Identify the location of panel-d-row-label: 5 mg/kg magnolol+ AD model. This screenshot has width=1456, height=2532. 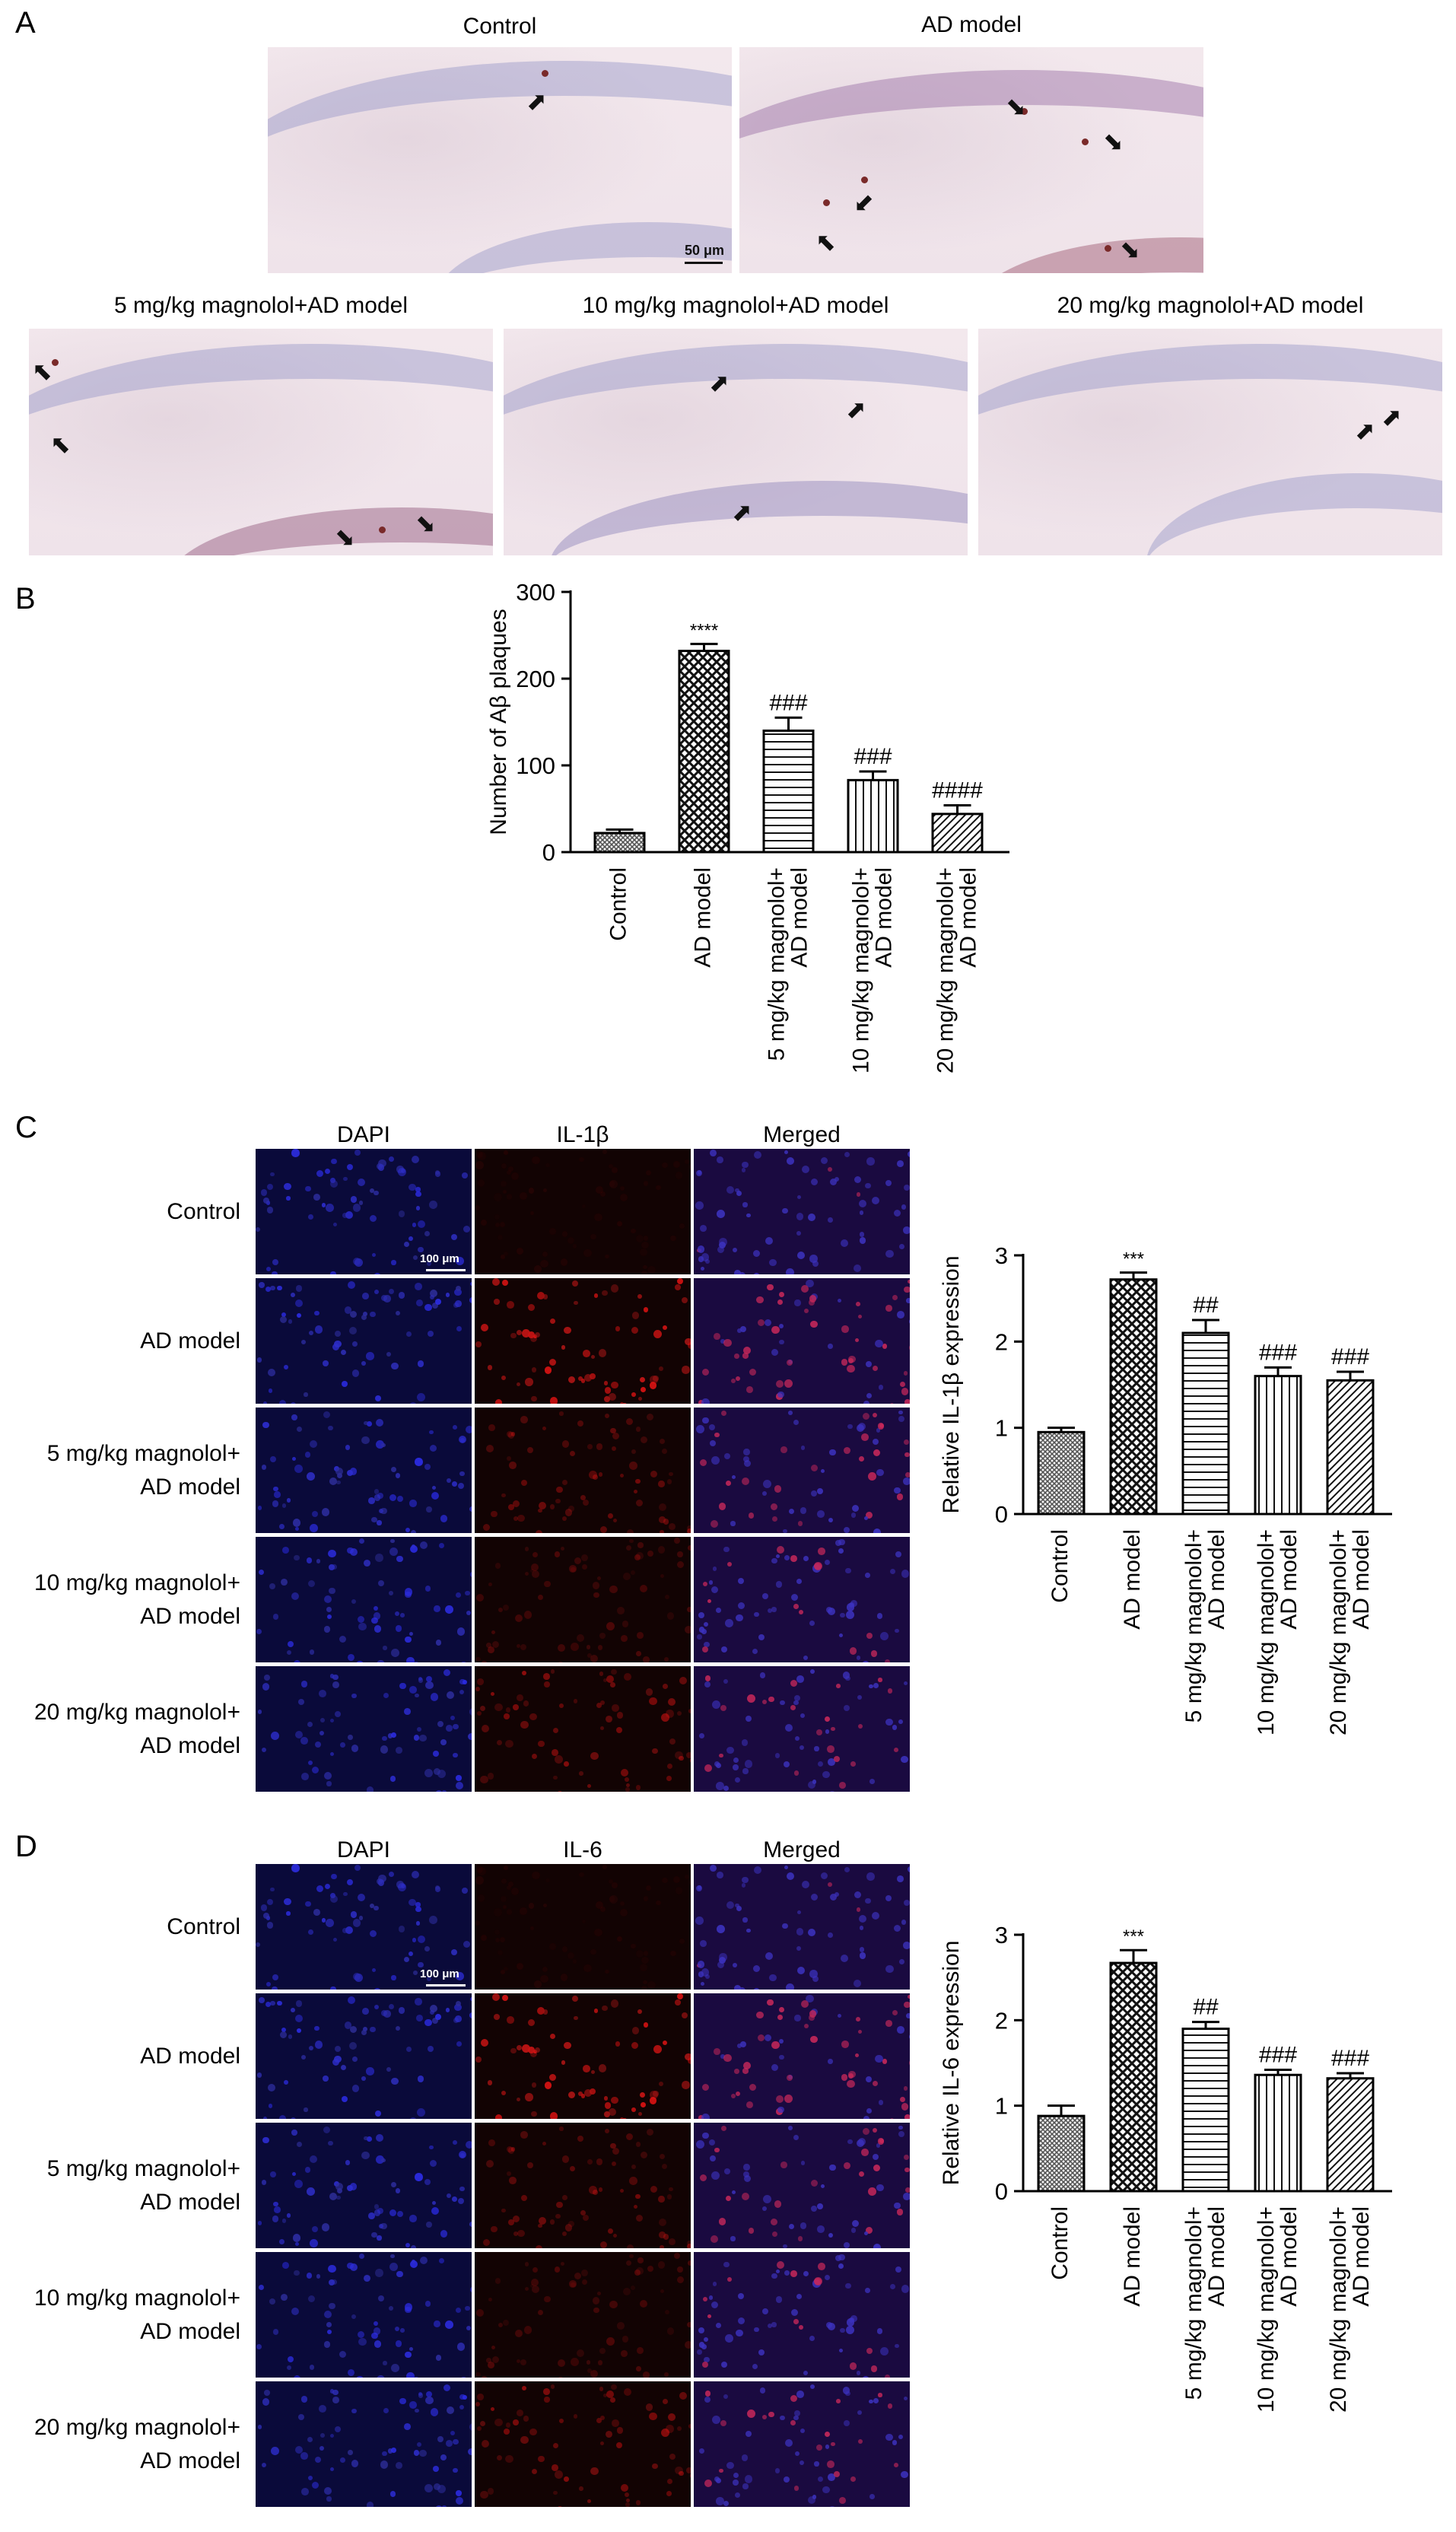
(127, 2185).